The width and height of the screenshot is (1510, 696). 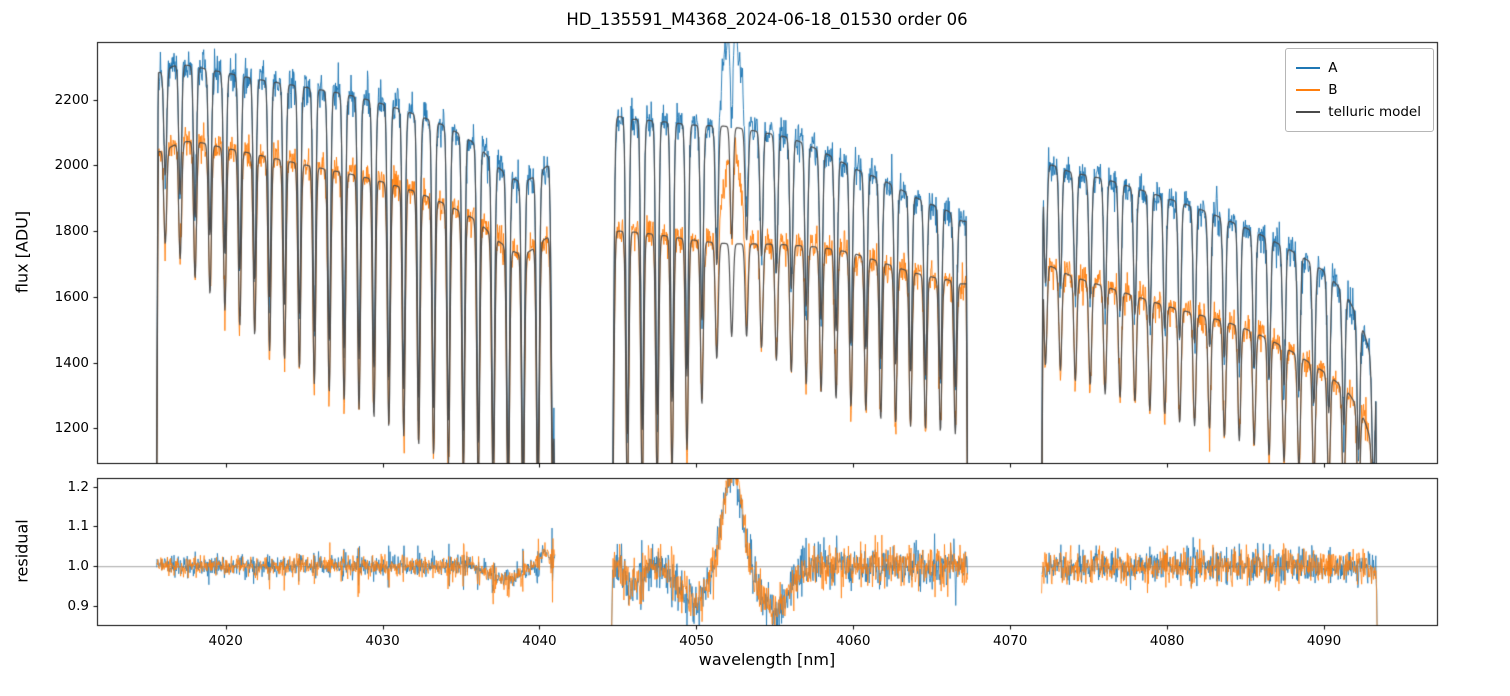 What do you see at coordinates (71, 362) in the screenshot?
I see `flux-y-tick-label: 1400` at bounding box center [71, 362].